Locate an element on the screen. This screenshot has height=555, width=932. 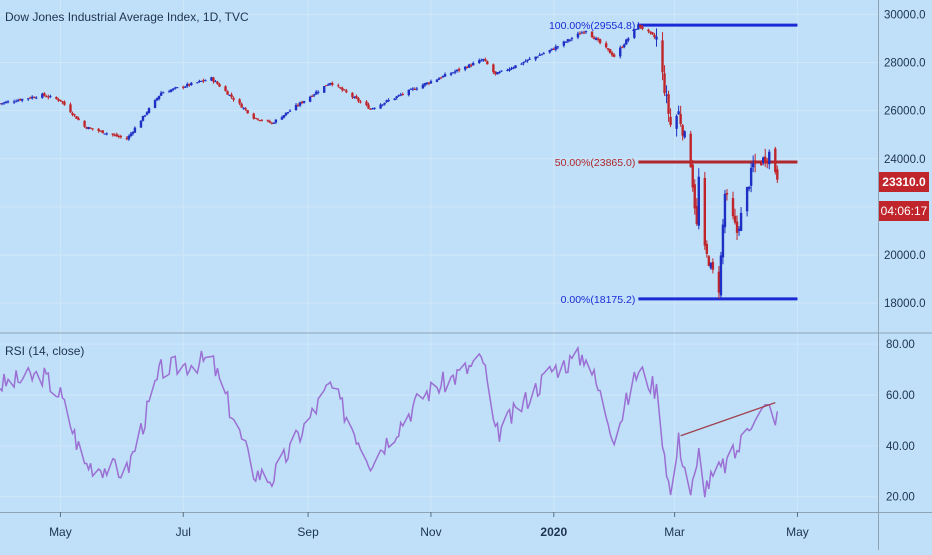
rsi-divergence-trendline is located at coordinates (728, 419).